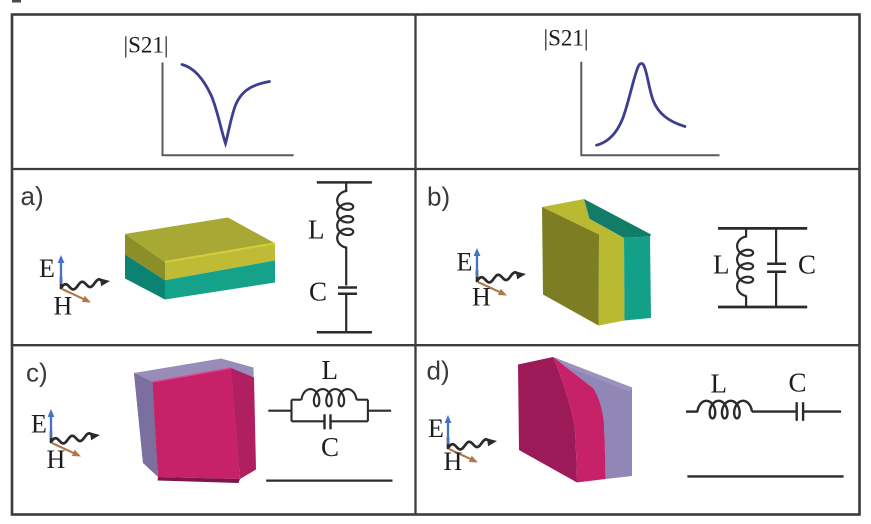 The image size is (871, 524). Describe the element at coordinates (438, 197) in the screenshot. I see `svg-text: b)` at that location.